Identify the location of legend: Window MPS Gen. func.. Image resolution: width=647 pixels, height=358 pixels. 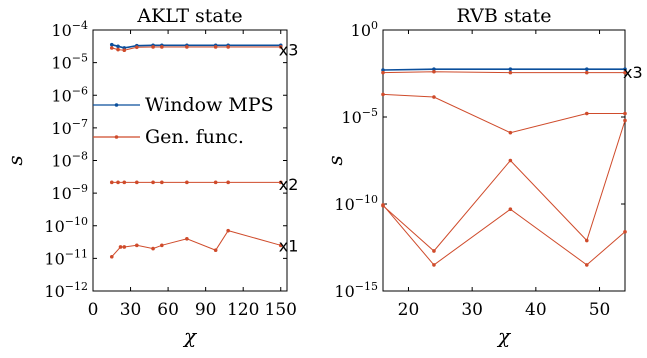
(183, 121).